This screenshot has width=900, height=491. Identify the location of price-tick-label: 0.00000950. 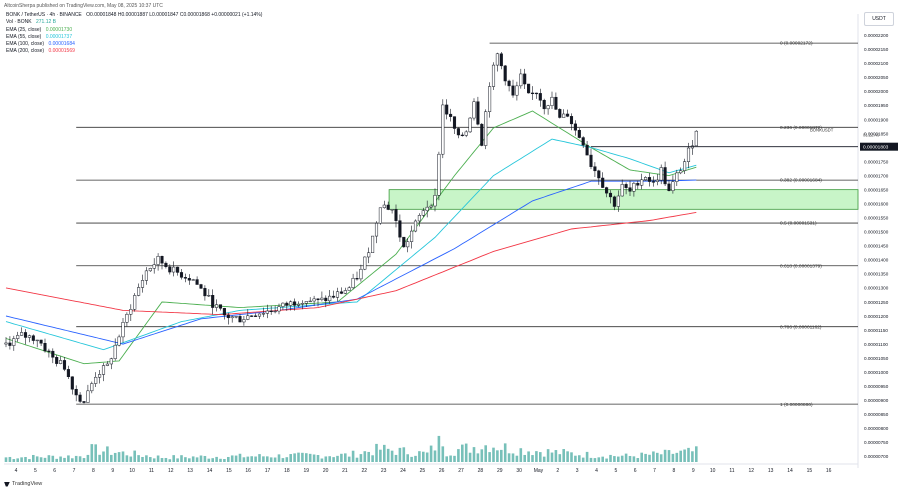
(876, 386).